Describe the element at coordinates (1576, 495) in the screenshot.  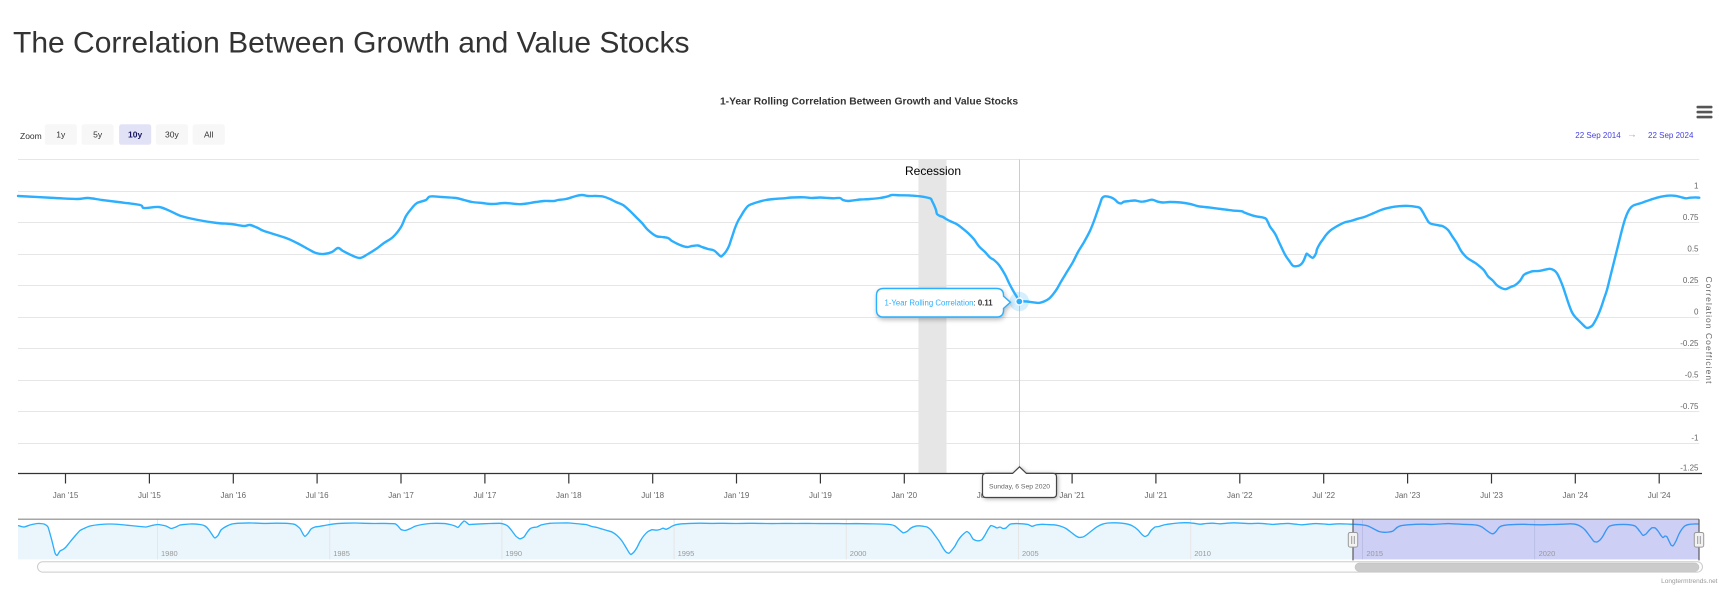
I see `svg-text: Jan '24` at that location.